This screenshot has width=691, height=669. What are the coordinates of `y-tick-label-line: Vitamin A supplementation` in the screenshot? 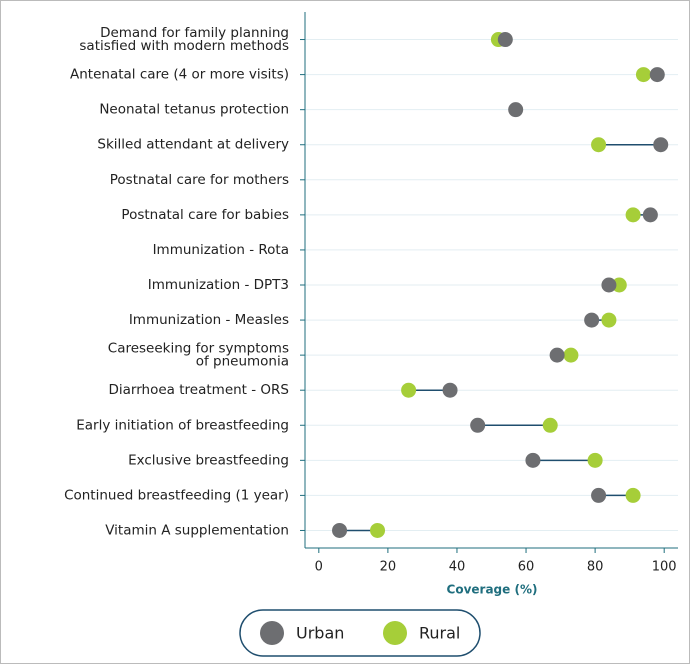 It's located at (197, 530).